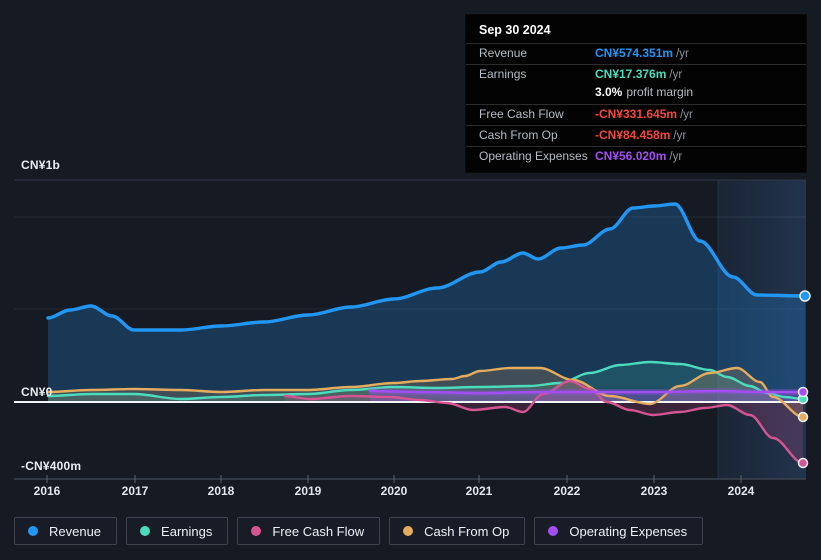 This screenshot has height=560, width=821. Describe the element at coordinates (609, 92) in the screenshot. I see `profit-margin-value: 3.0%` at that location.